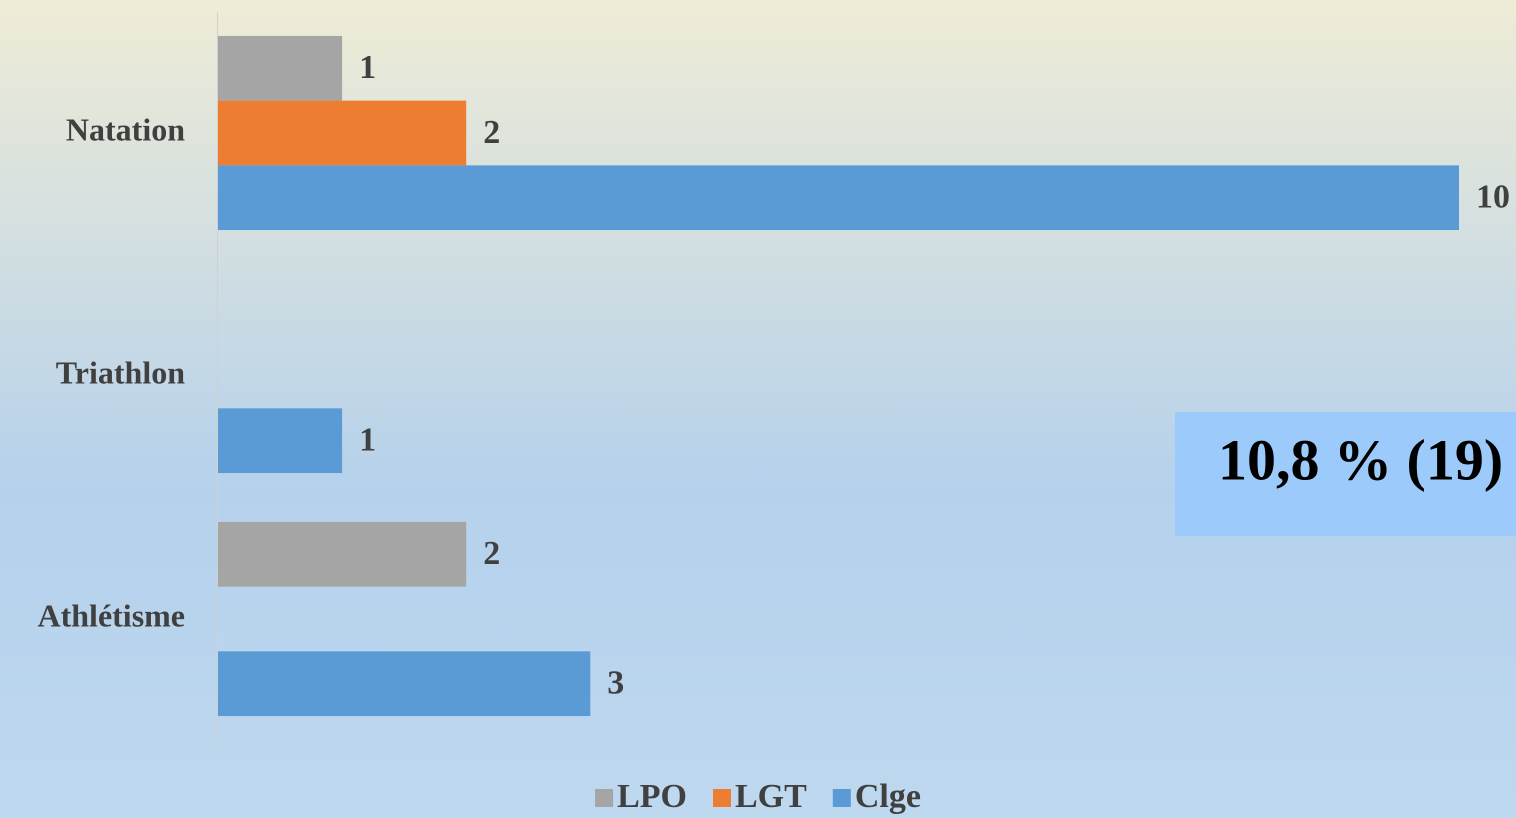 The image size is (1516, 818). I want to click on annotation-box, so click(1345, 474).